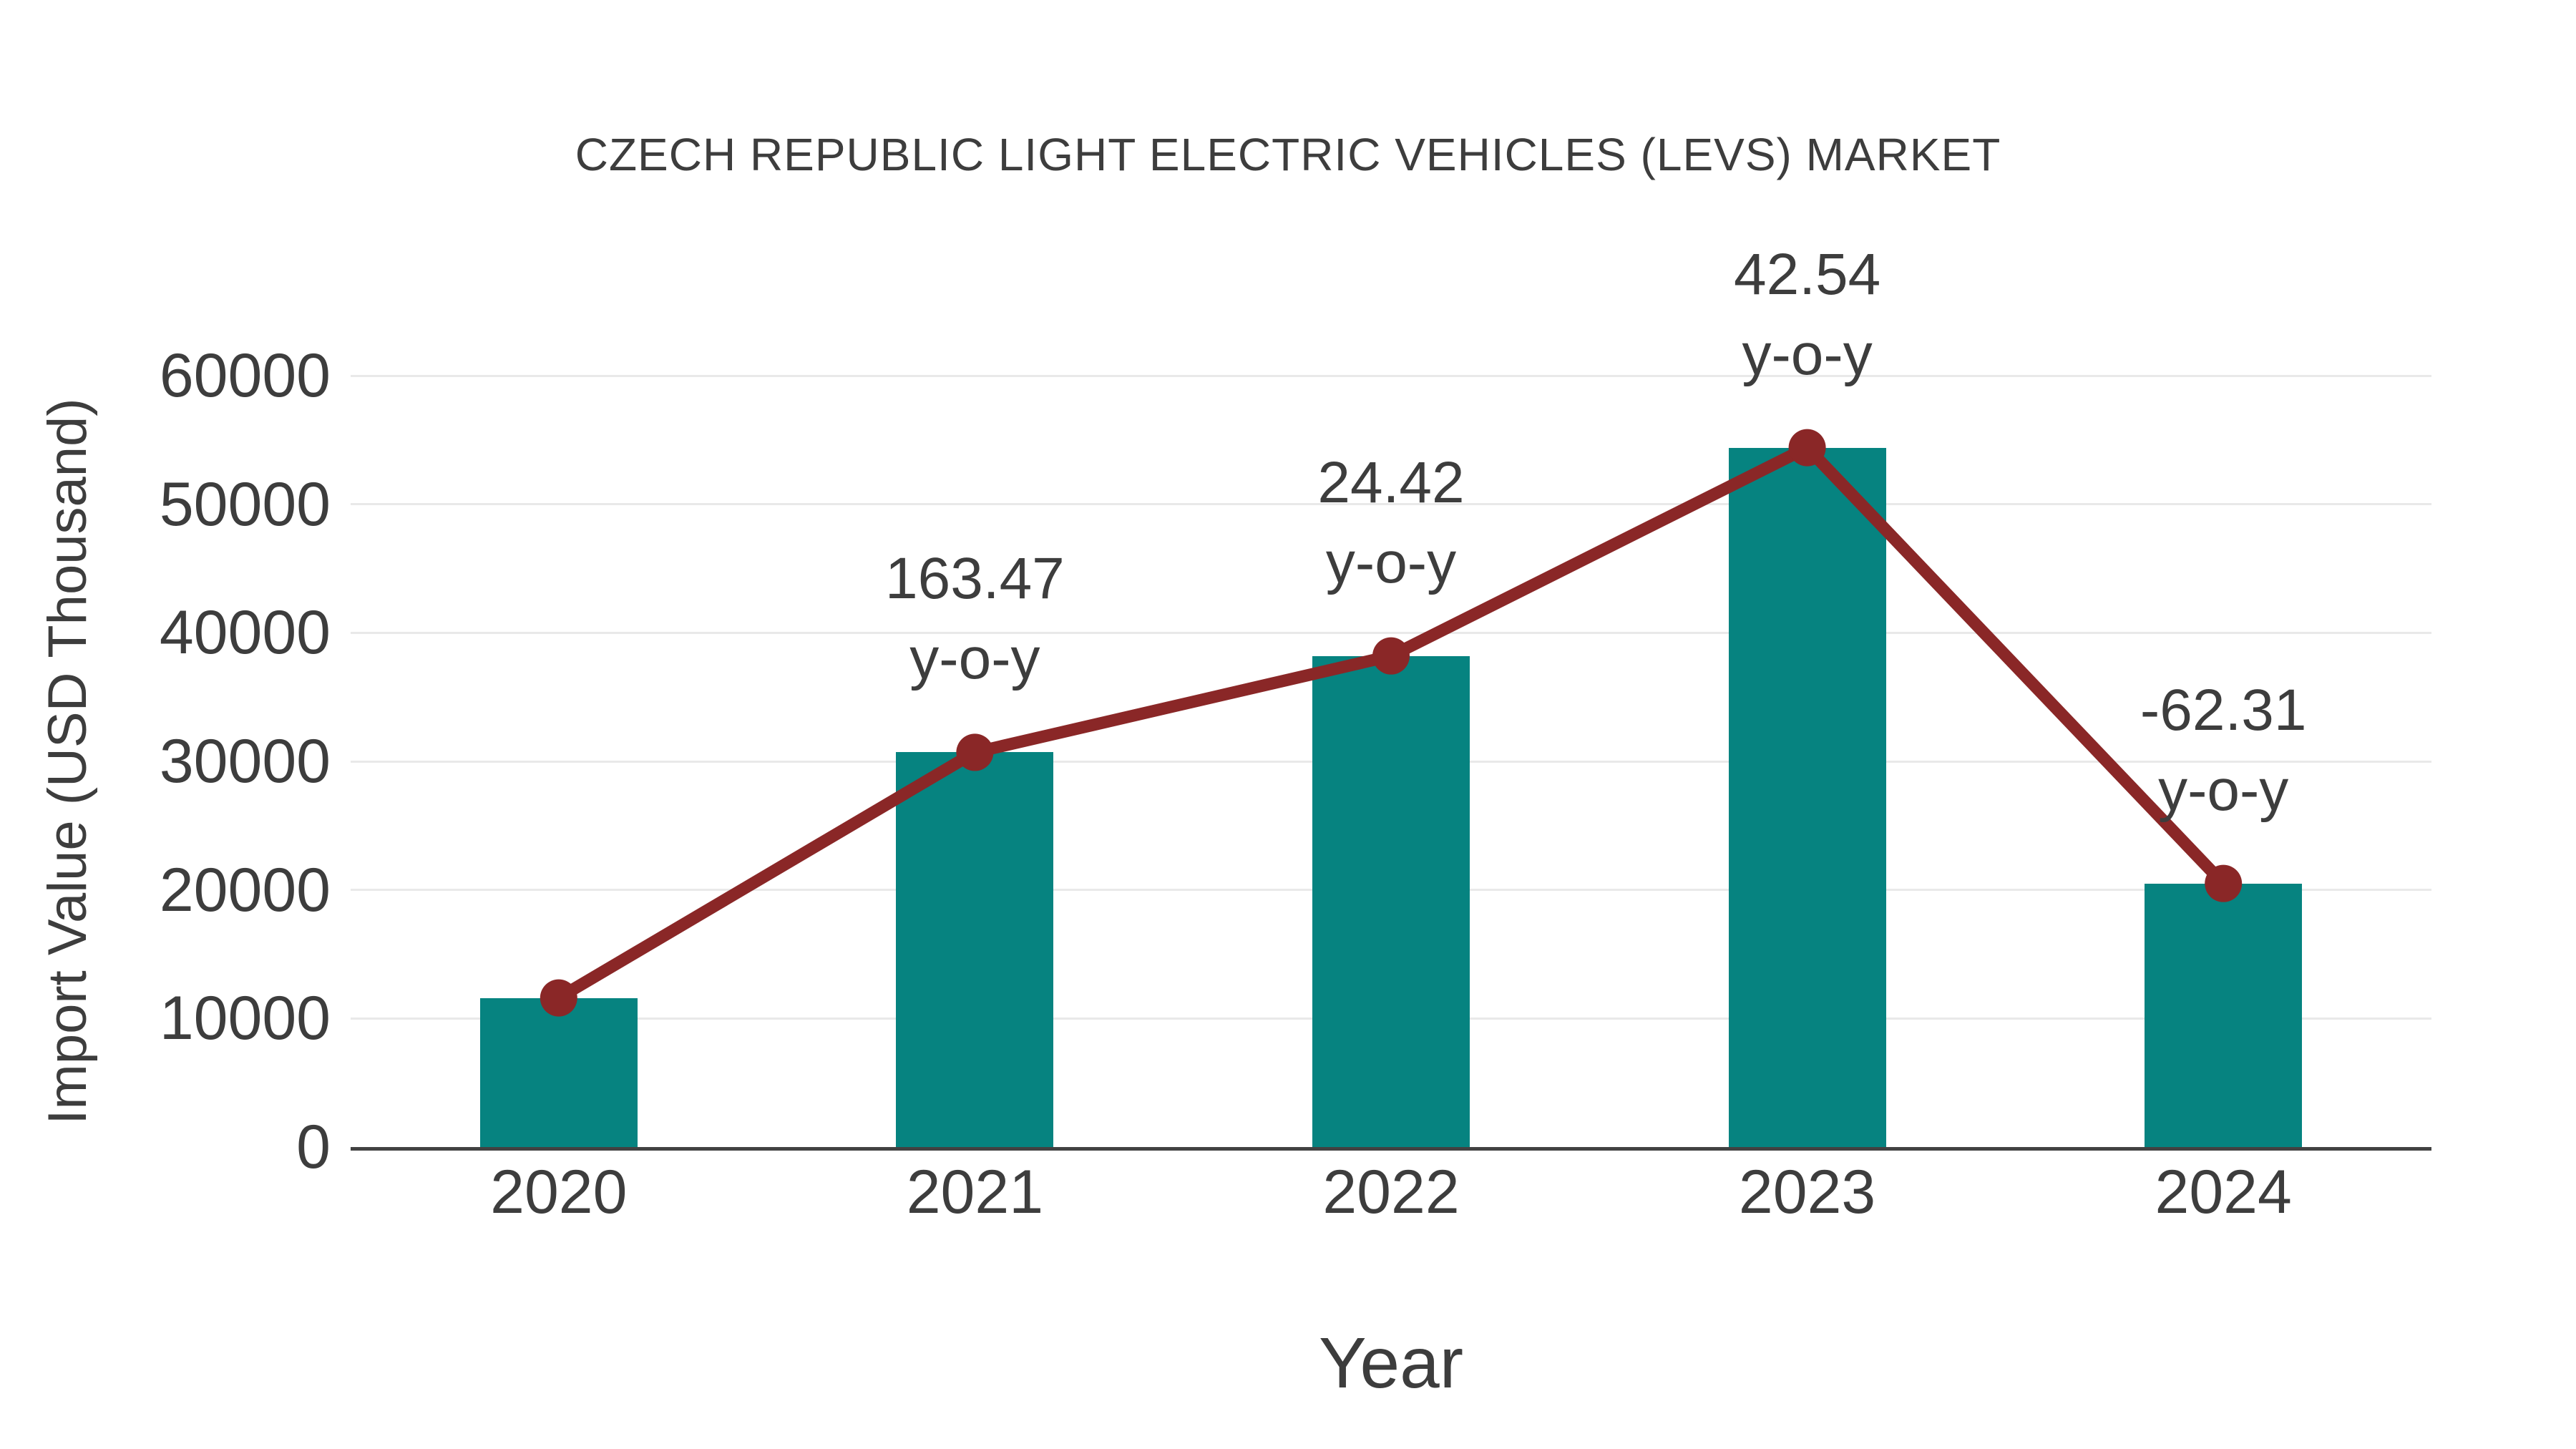 Image resolution: width=2576 pixels, height=1449 pixels. What do you see at coordinates (2223, 750) in the screenshot?
I see `yoy-annotation-2024: -62.31 y-o-y` at bounding box center [2223, 750].